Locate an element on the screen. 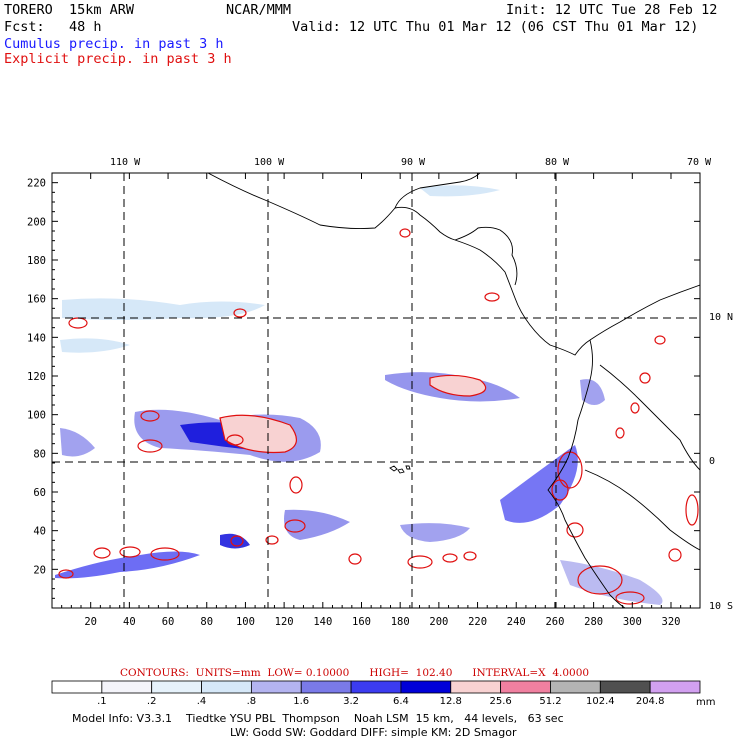 This screenshot has width=740, height=740. legend-value-label: .2 is located at coordinates (152, 701).